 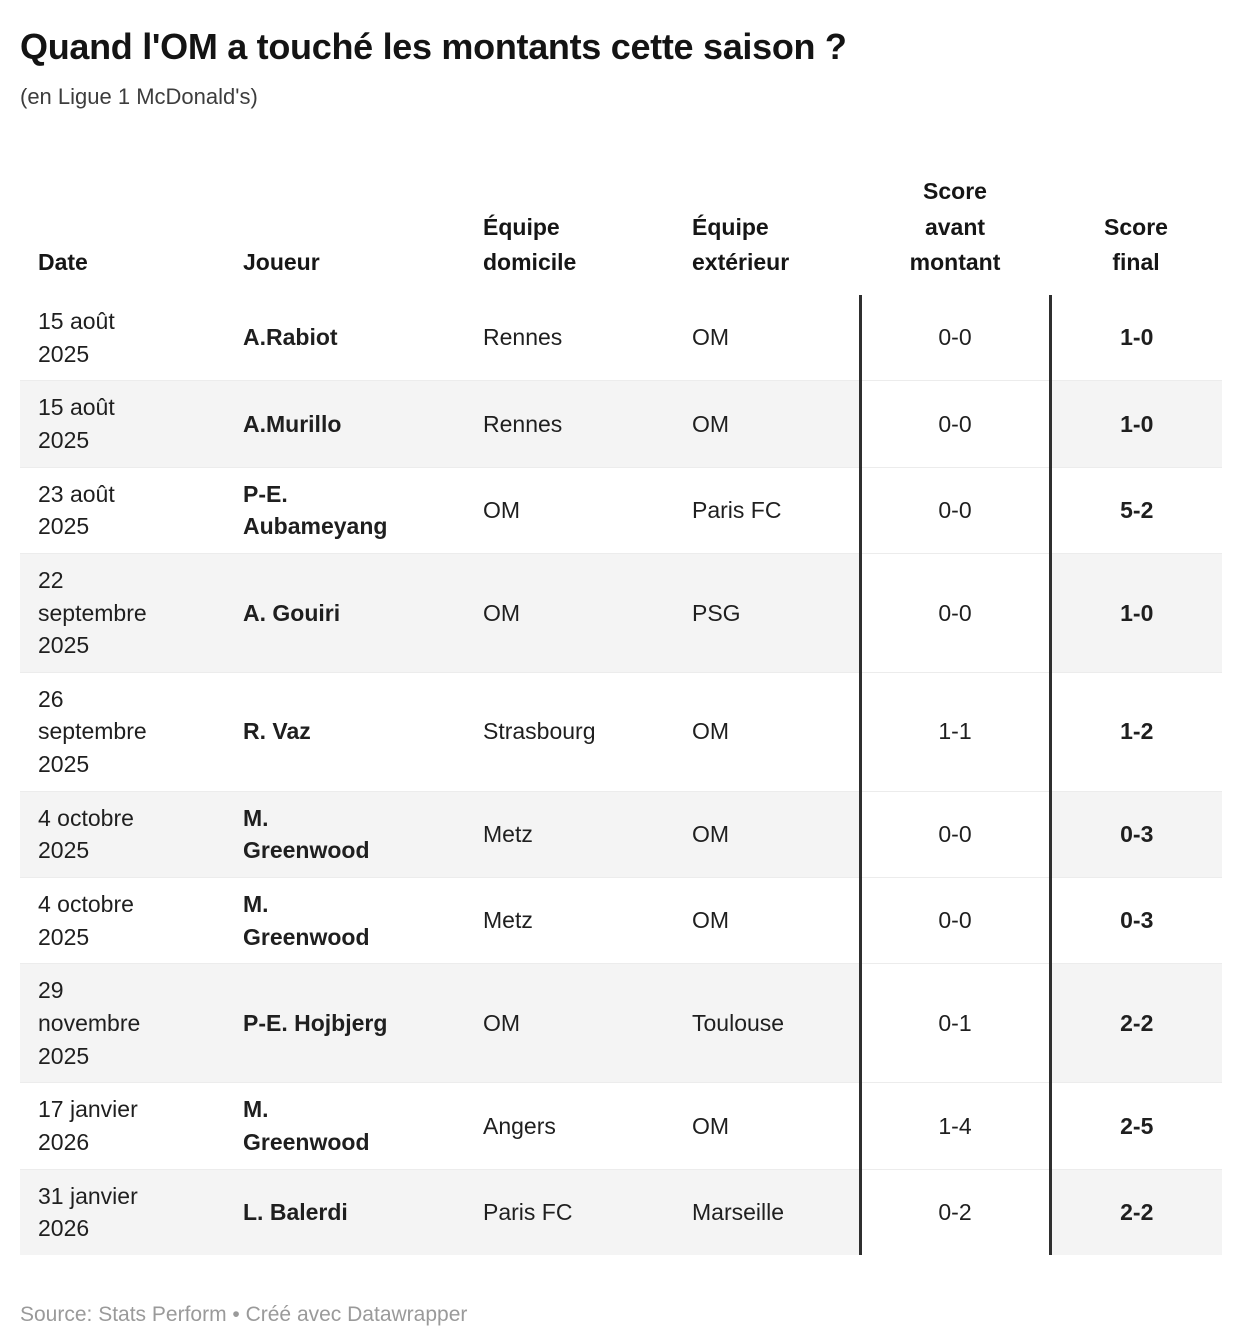 I want to click on cell-score-before: 0-1, so click(x=955, y=1023).